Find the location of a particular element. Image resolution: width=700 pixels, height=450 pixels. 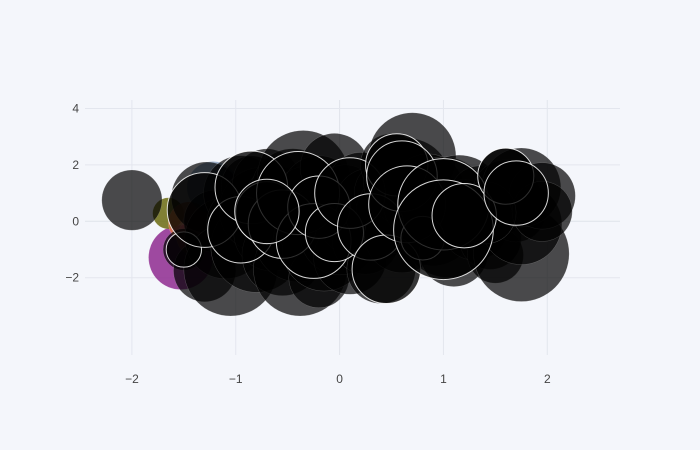

y-tick-label: 2 is located at coordinates (75, 165).